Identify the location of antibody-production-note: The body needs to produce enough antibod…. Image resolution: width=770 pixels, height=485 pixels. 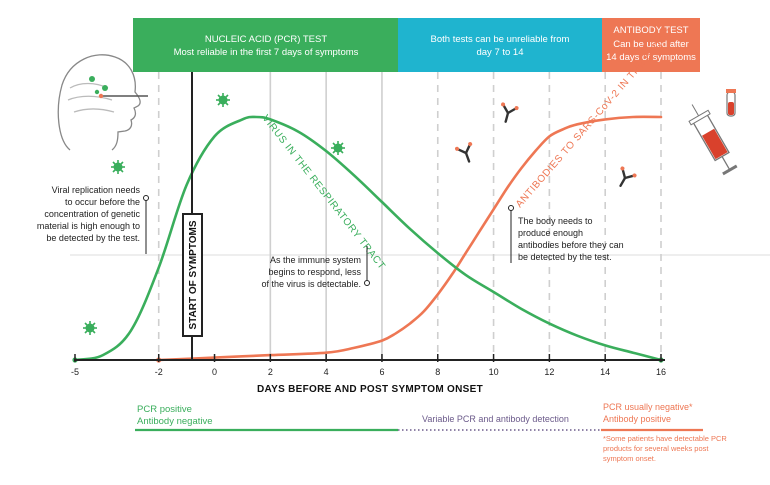
(566, 235).